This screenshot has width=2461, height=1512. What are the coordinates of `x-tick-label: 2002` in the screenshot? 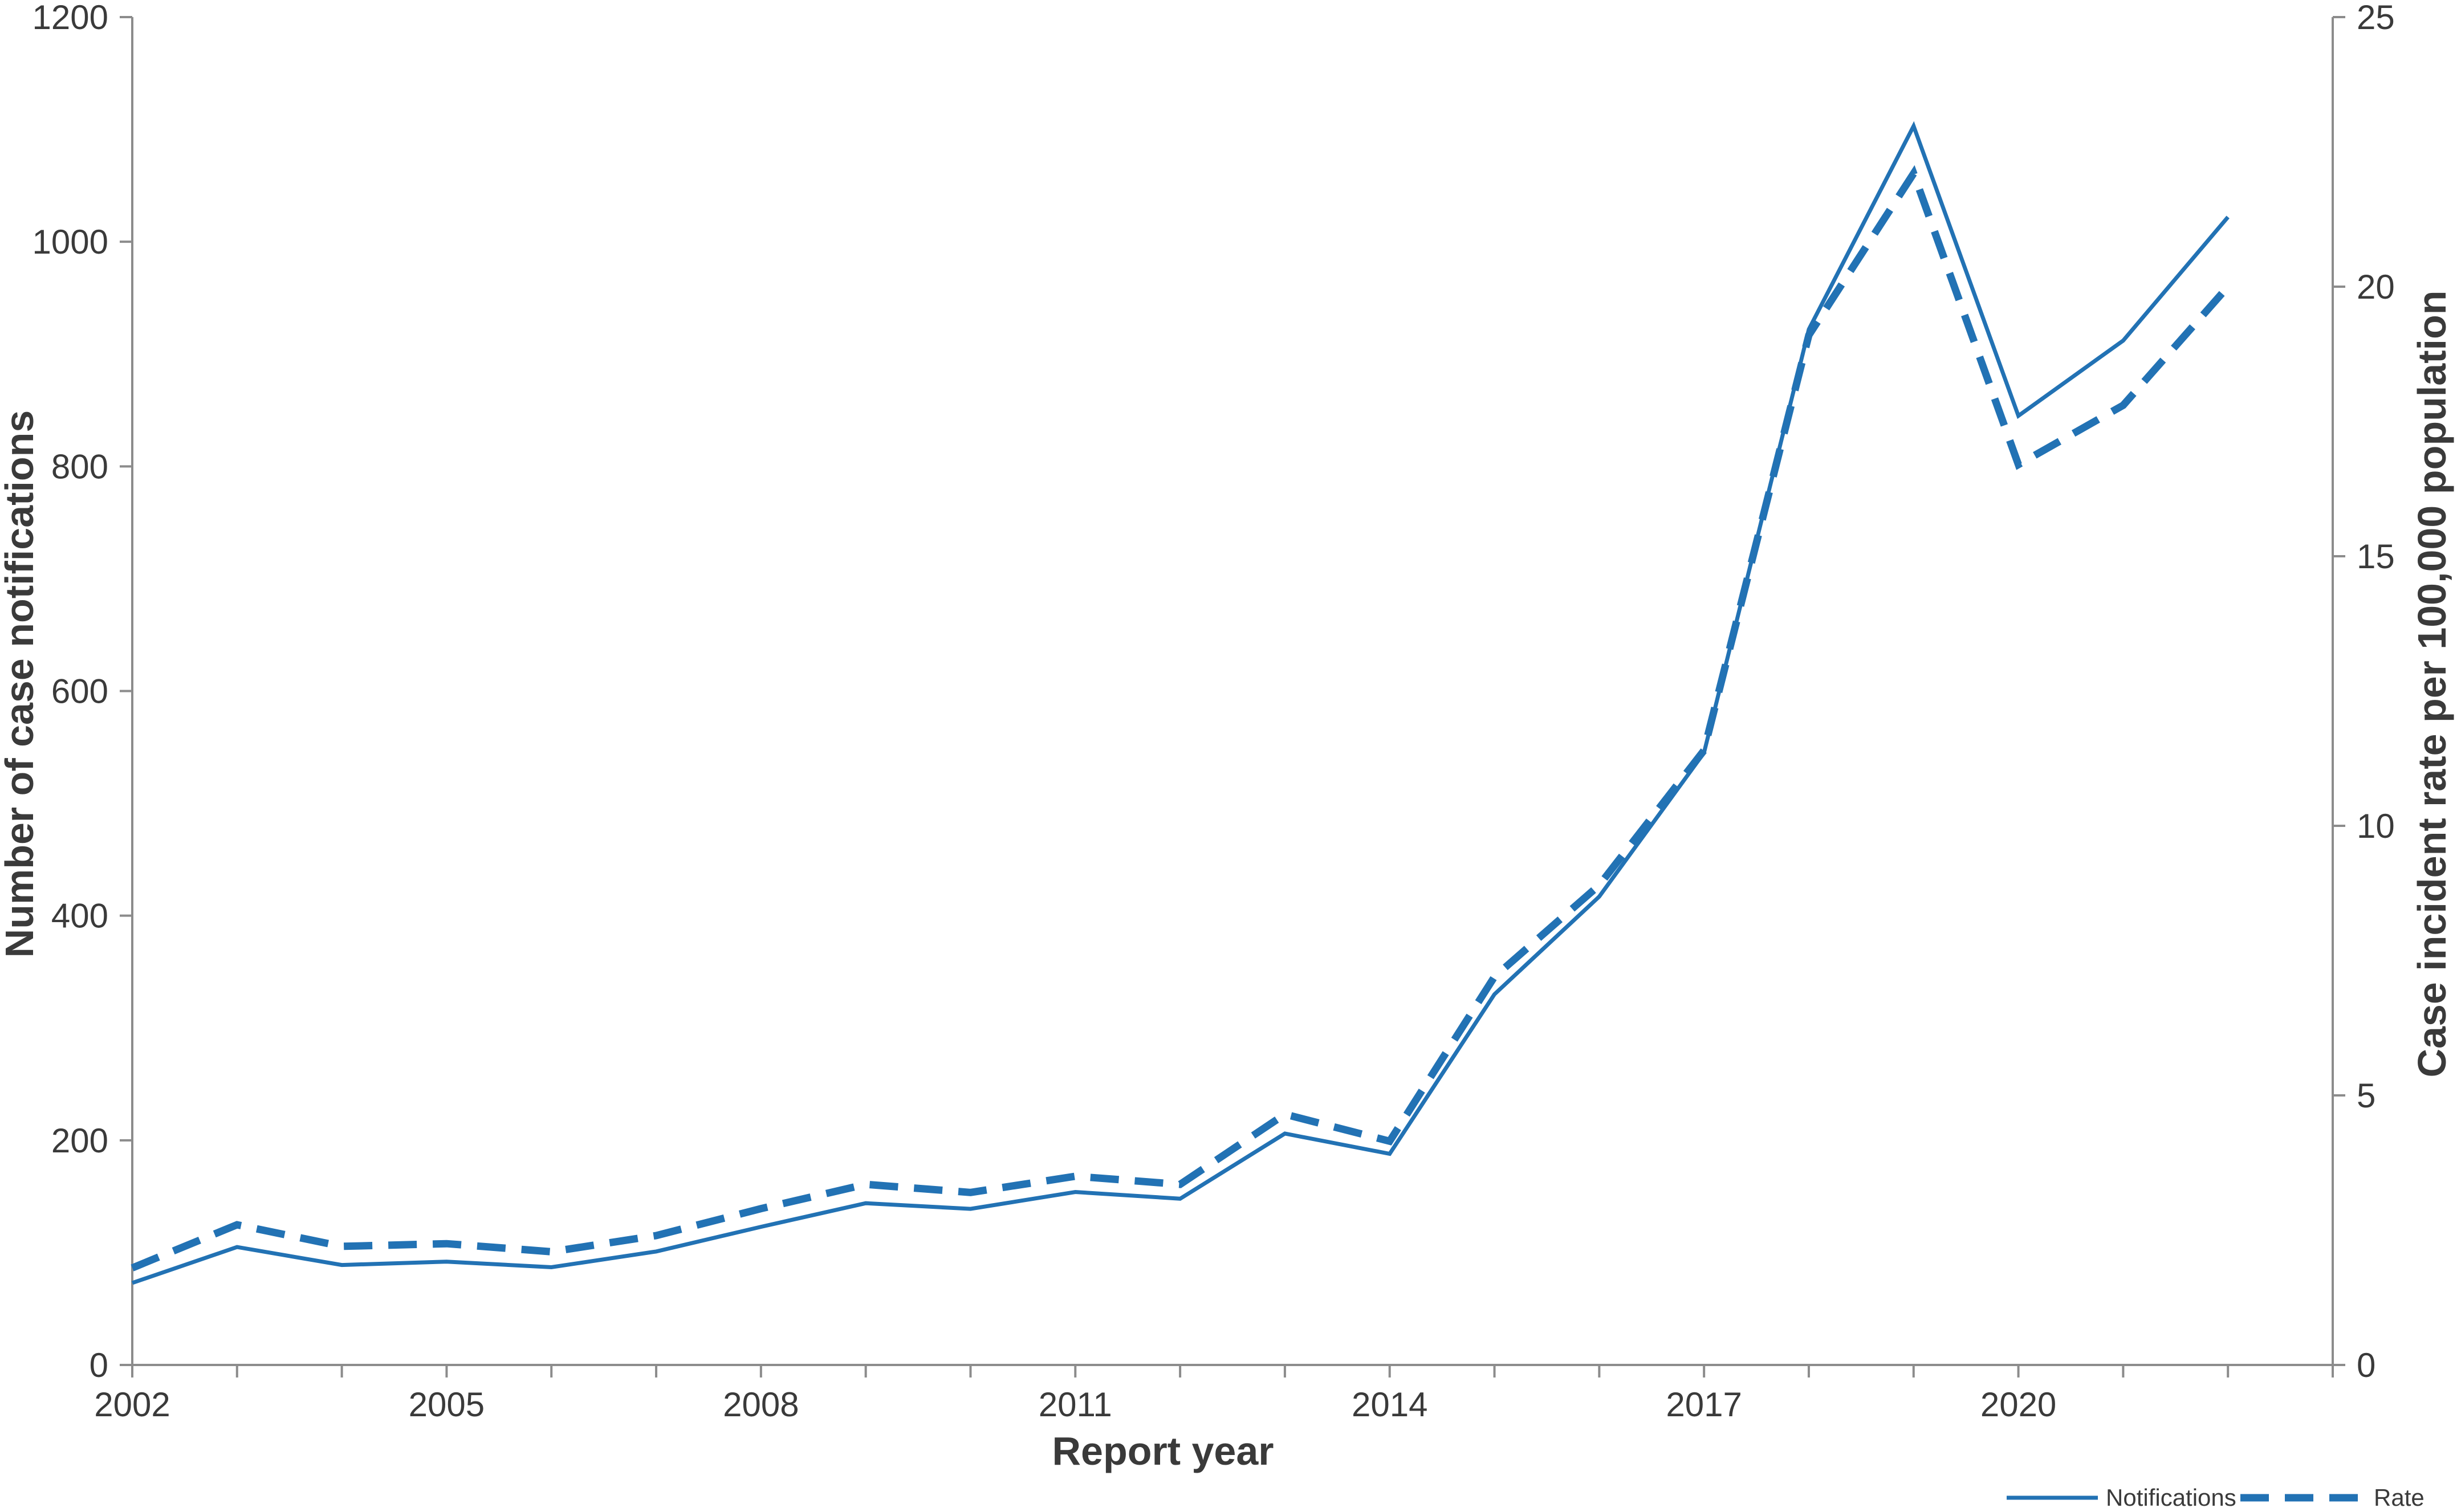 It's located at (132, 1404).